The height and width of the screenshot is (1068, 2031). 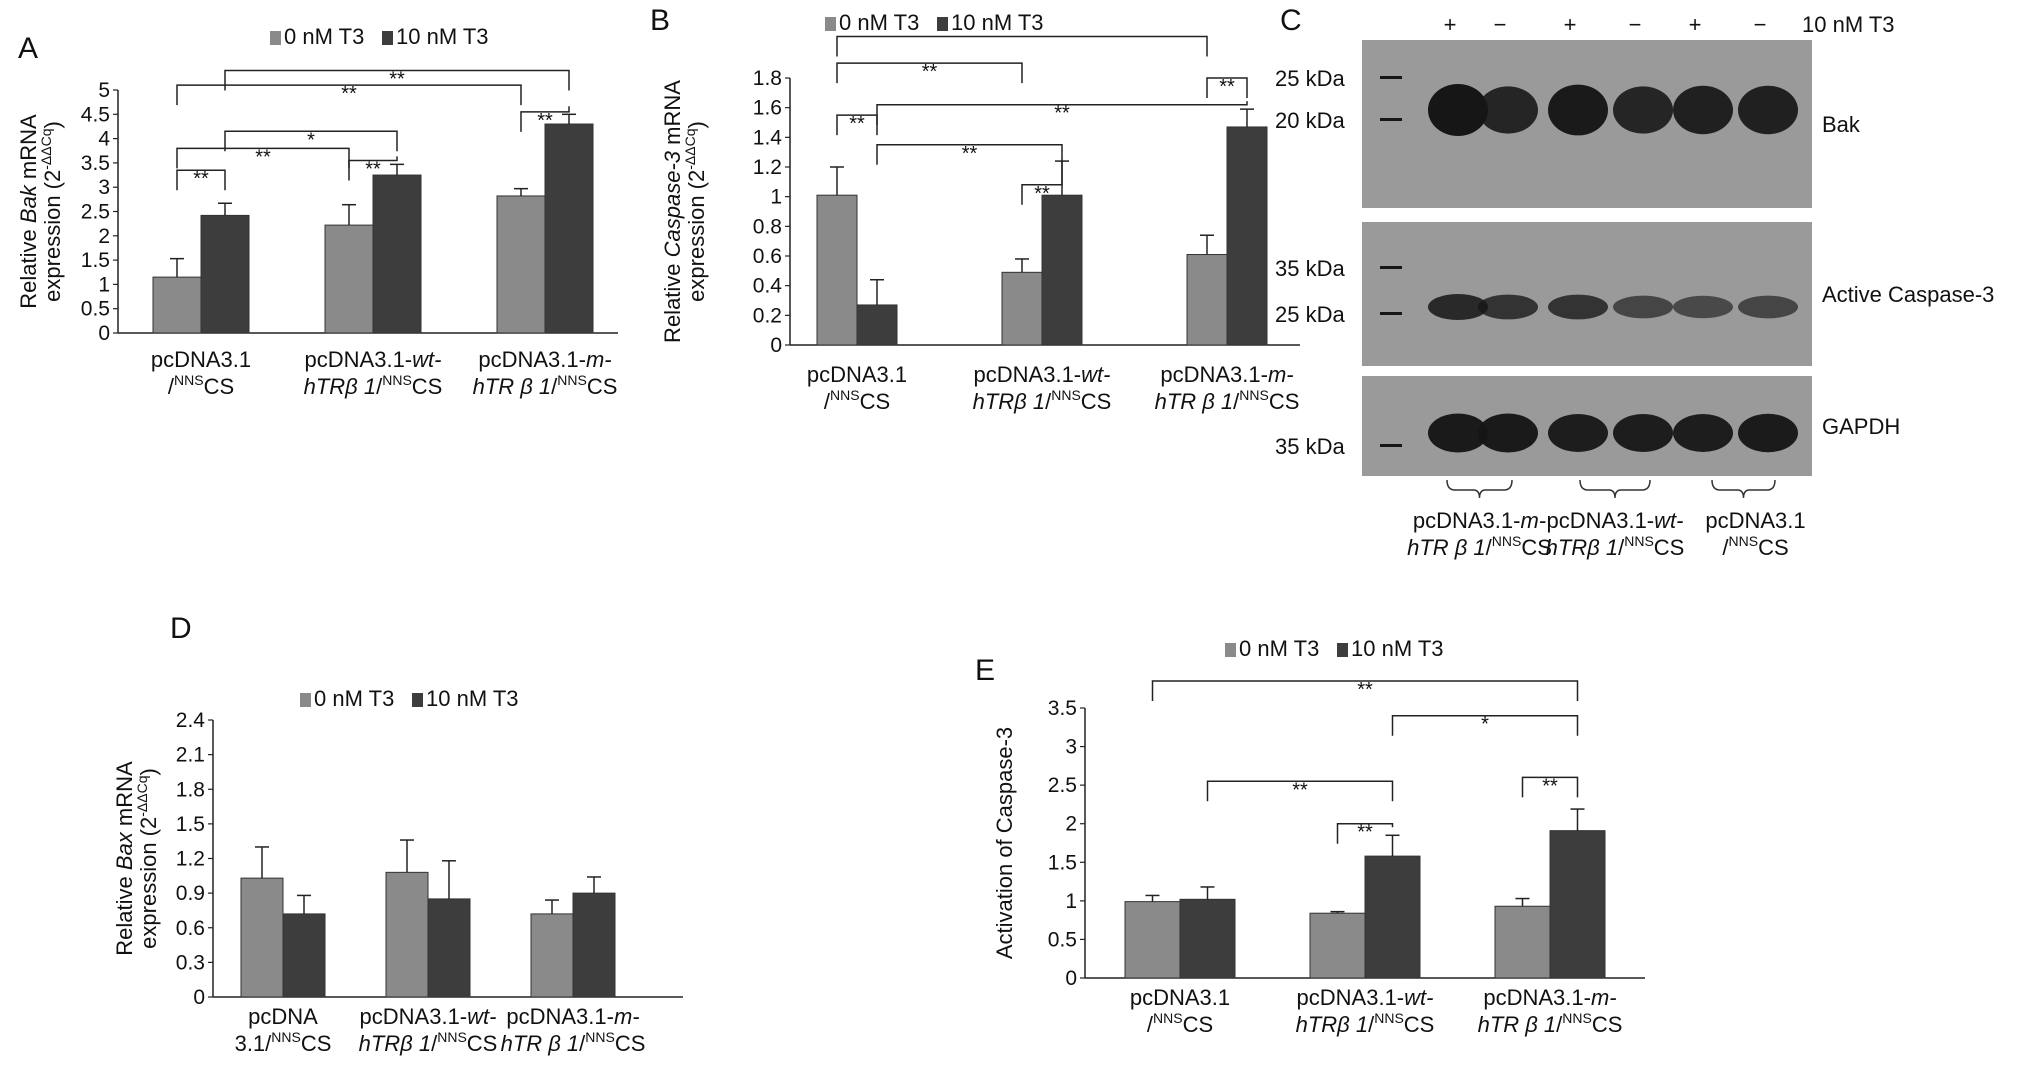 I want to click on panel-d-category-2-line1: pcDNA3.1-m-, so click(x=572, y=1016).